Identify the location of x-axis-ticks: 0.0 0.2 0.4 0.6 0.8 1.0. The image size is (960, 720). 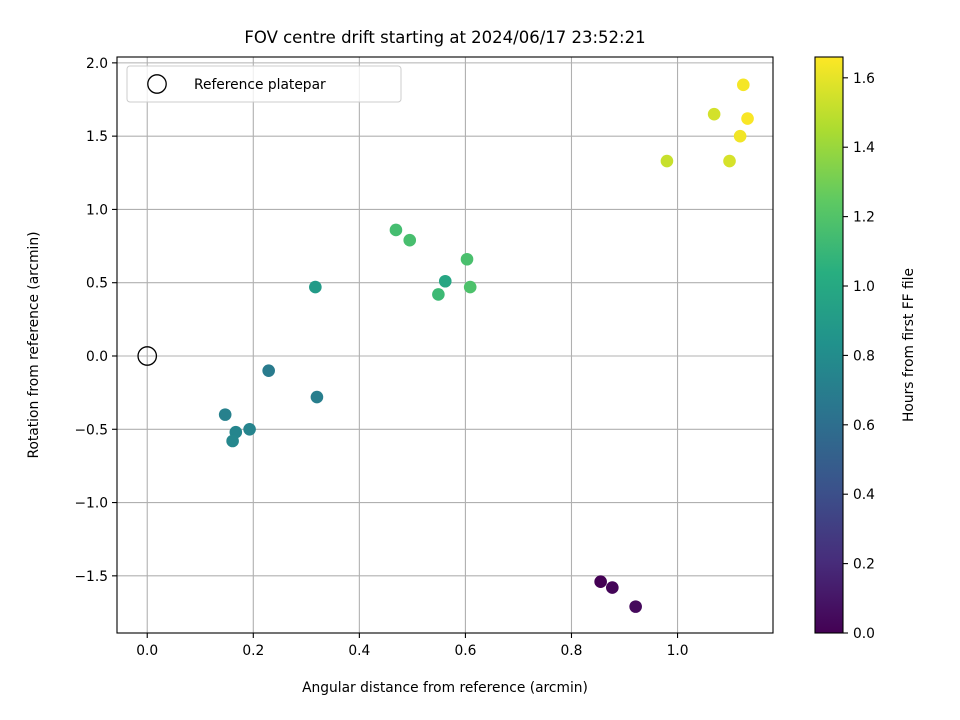
(412, 646).